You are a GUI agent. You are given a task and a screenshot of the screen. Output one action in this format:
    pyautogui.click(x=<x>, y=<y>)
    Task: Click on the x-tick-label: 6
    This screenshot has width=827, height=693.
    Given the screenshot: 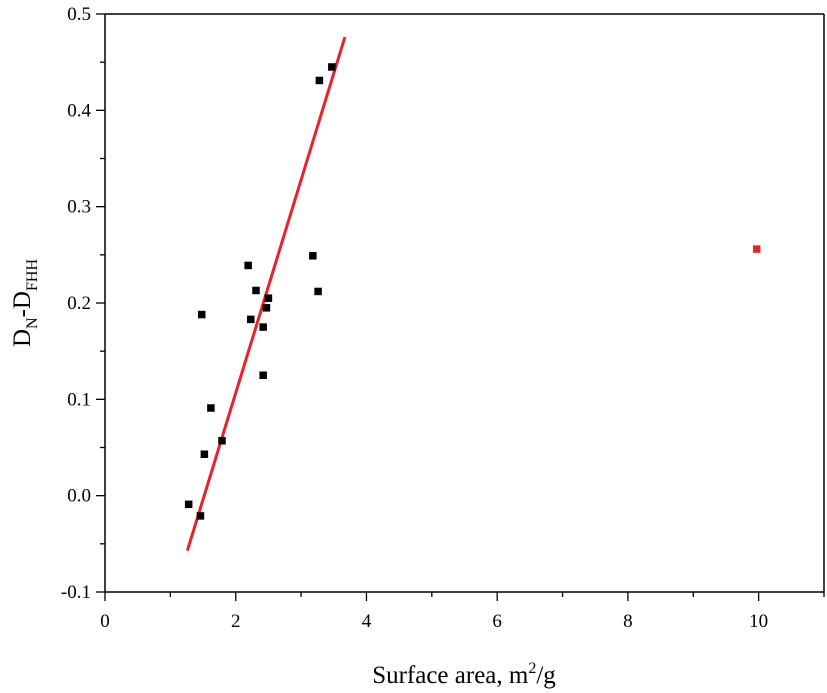 What is the action you would take?
    pyautogui.click(x=497, y=621)
    